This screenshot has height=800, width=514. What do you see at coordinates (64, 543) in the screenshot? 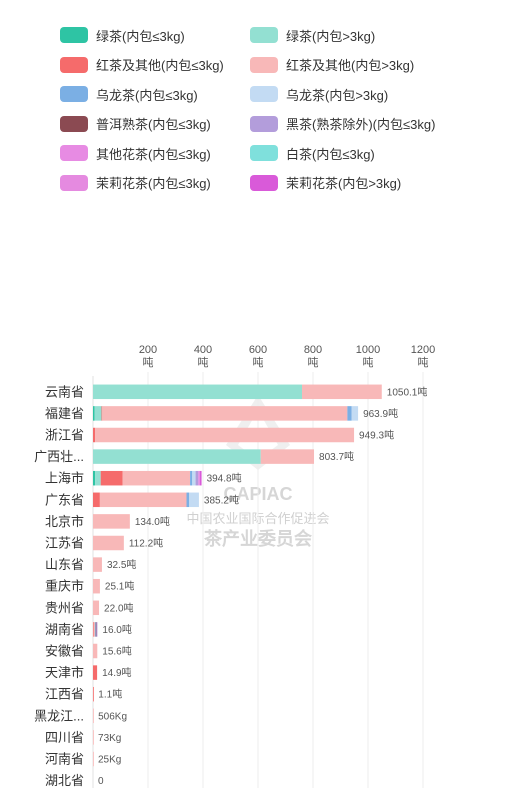
I see `category-label: 江苏省` at bounding box center [64, 543].